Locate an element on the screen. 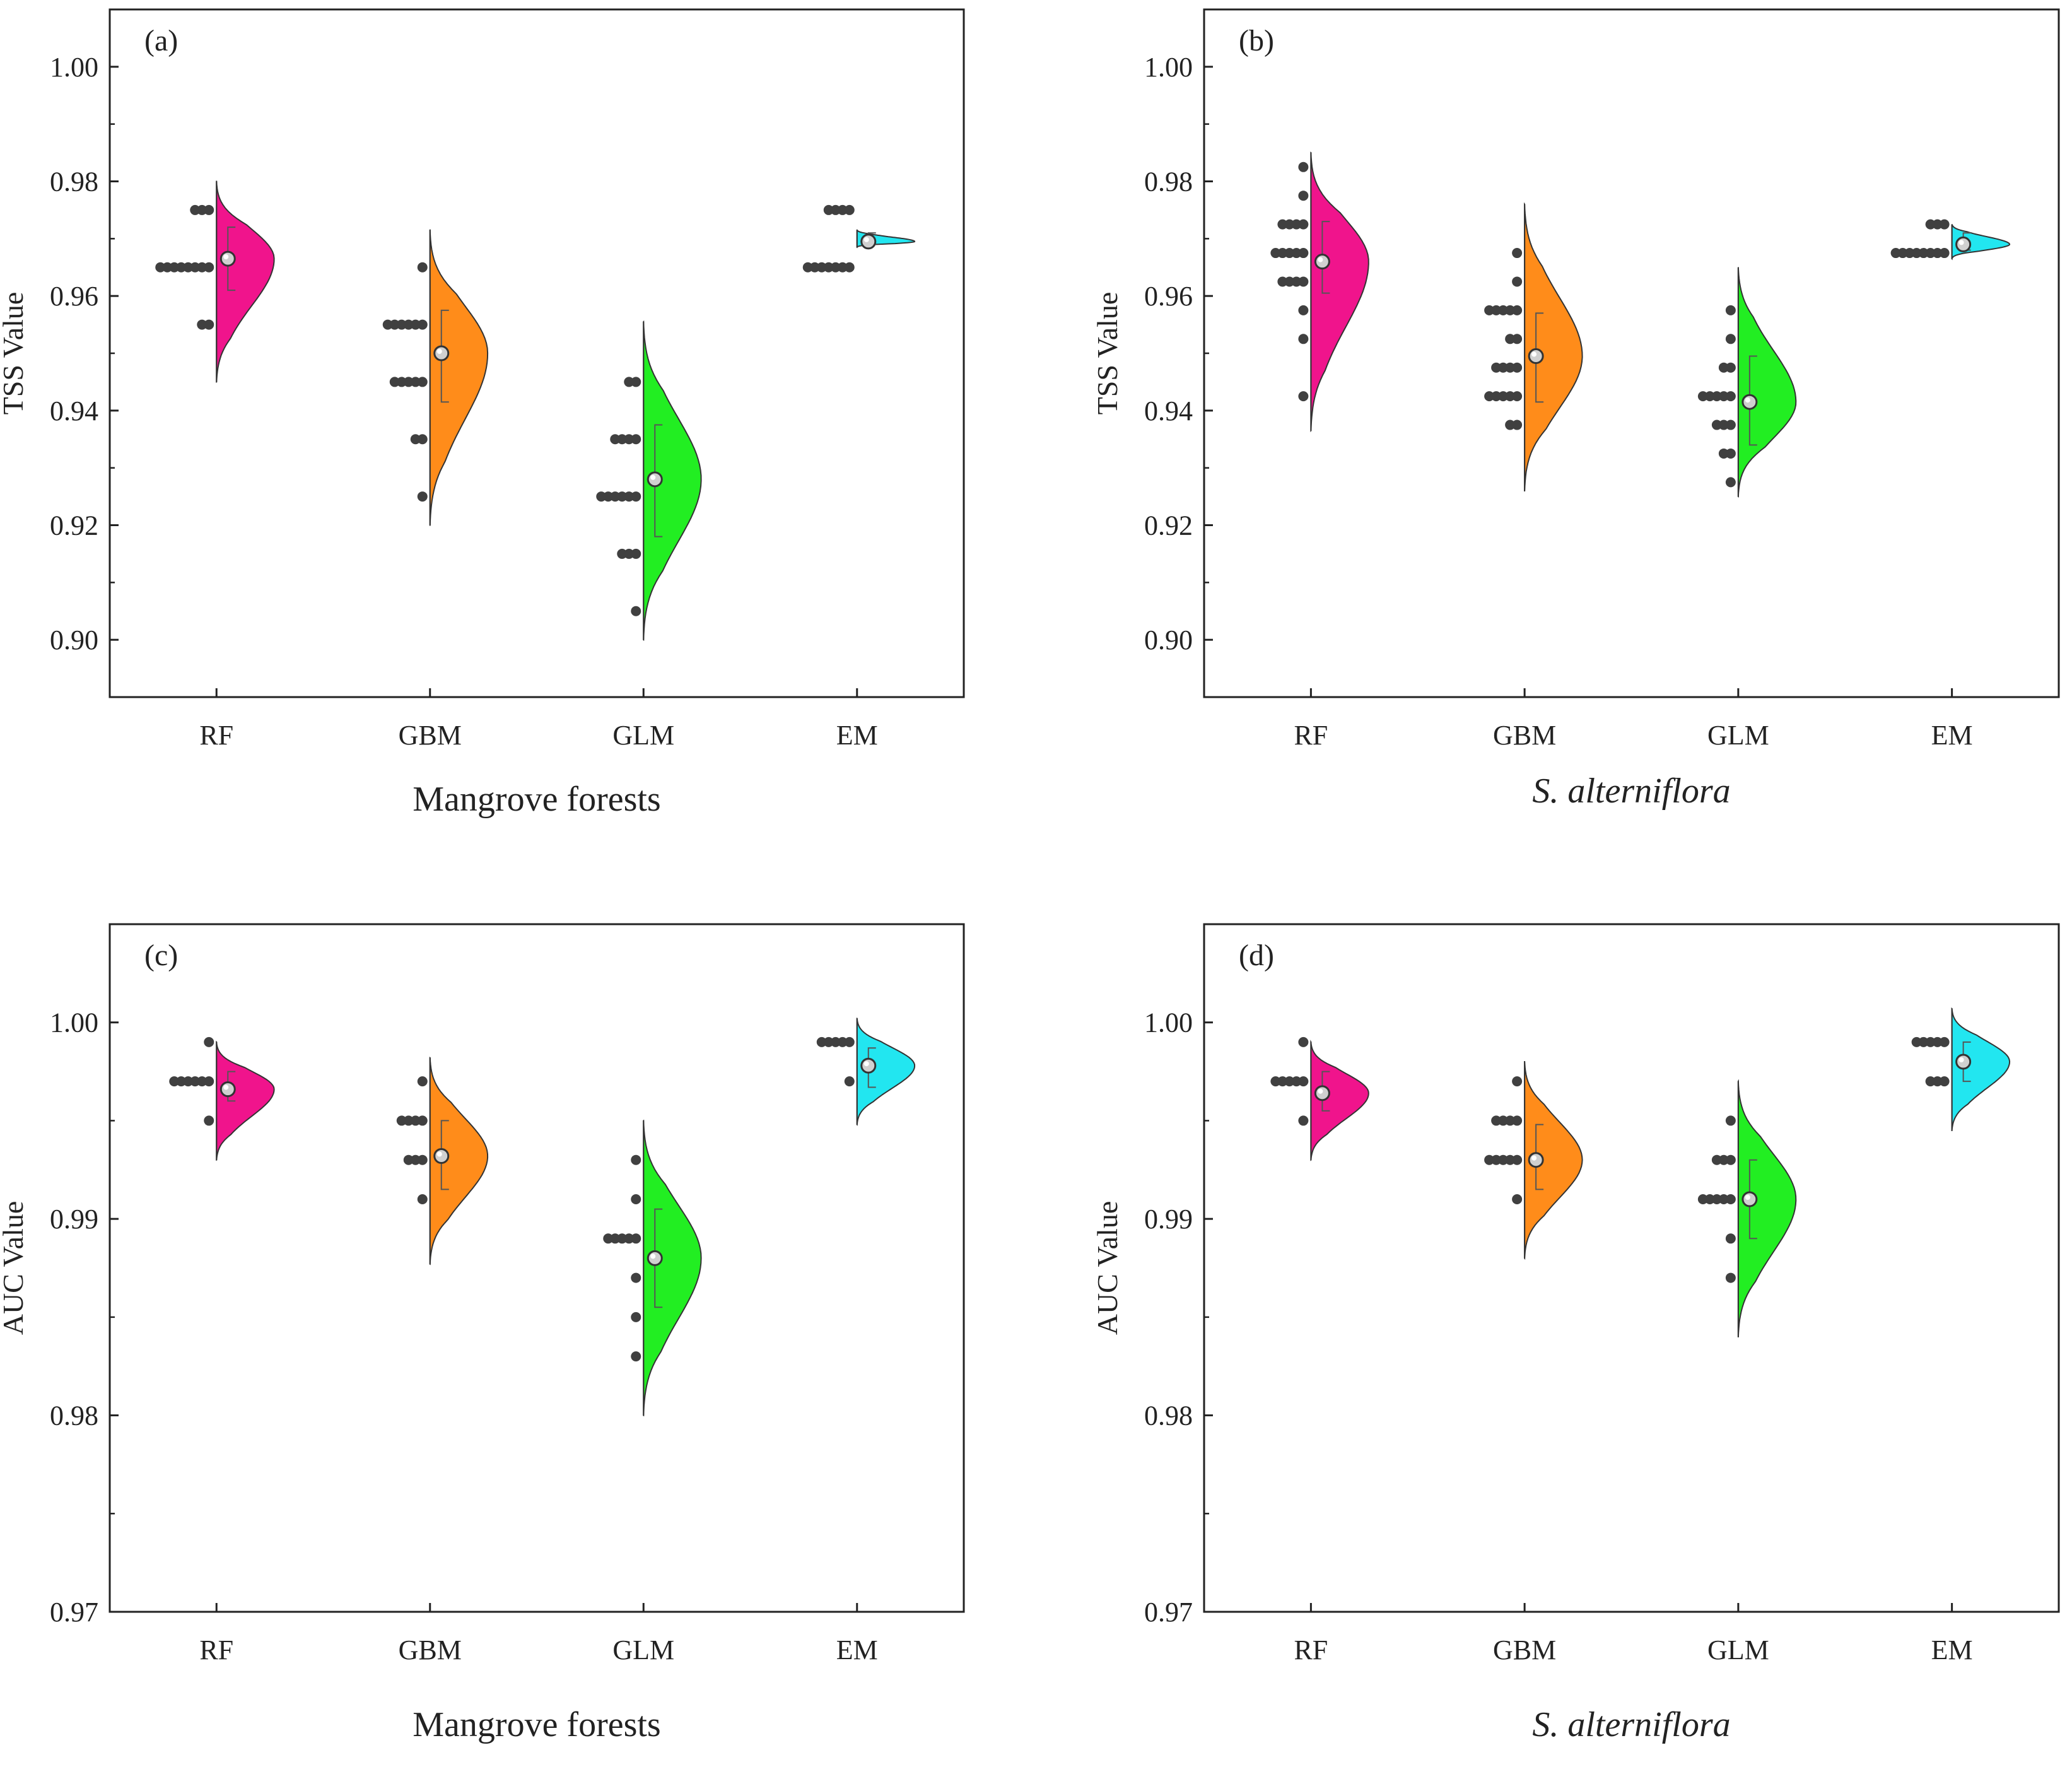 This screenshot has width=2072, height=1767. y-axis-title: TSS Value is located at coordinates (1107, 353).